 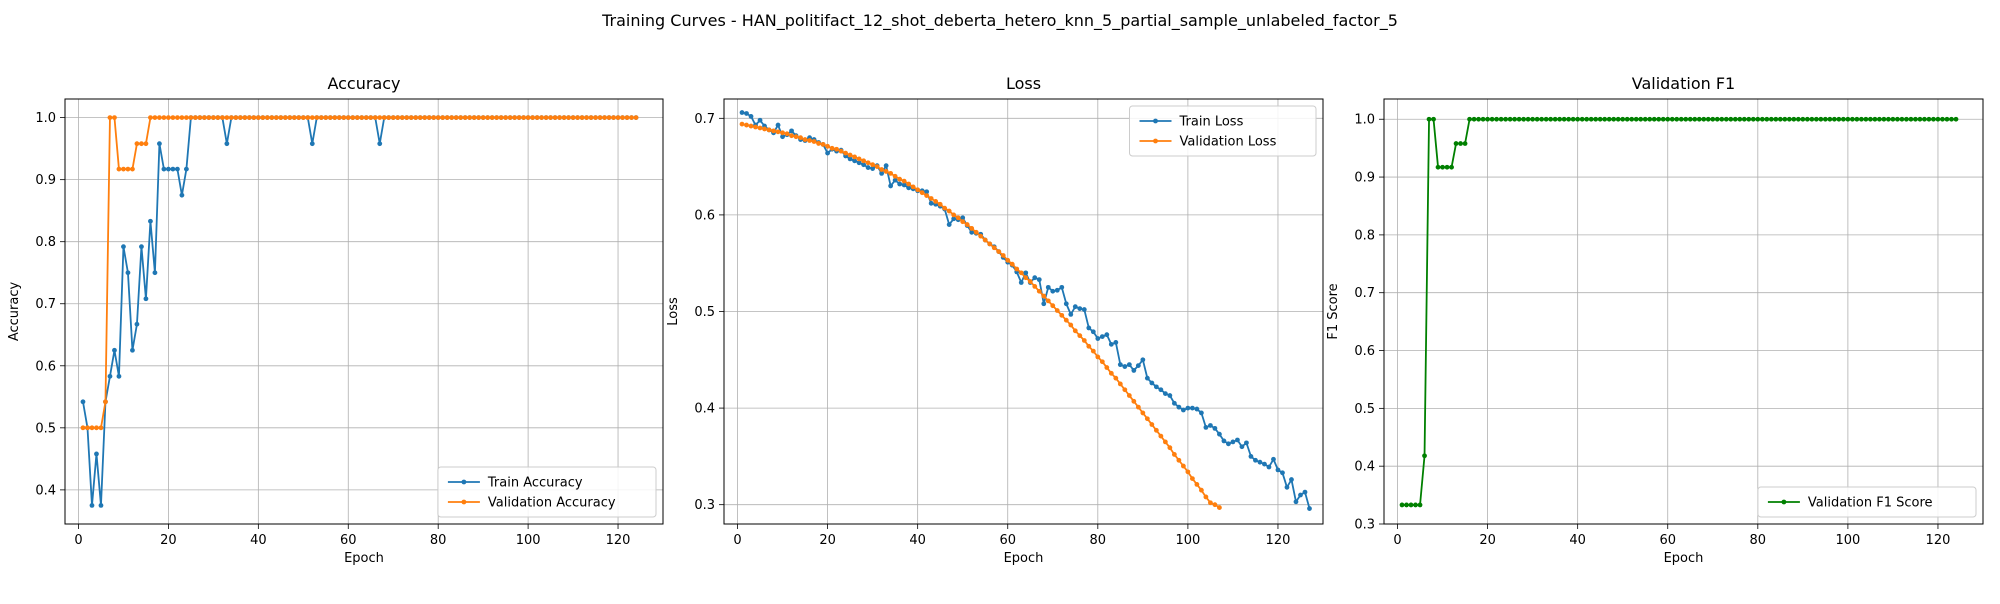 What do you see at coordinates (704, 312) in the screenshot?
I see `loss-y-tick-label: 0.5` at bounding box center [704, 312].